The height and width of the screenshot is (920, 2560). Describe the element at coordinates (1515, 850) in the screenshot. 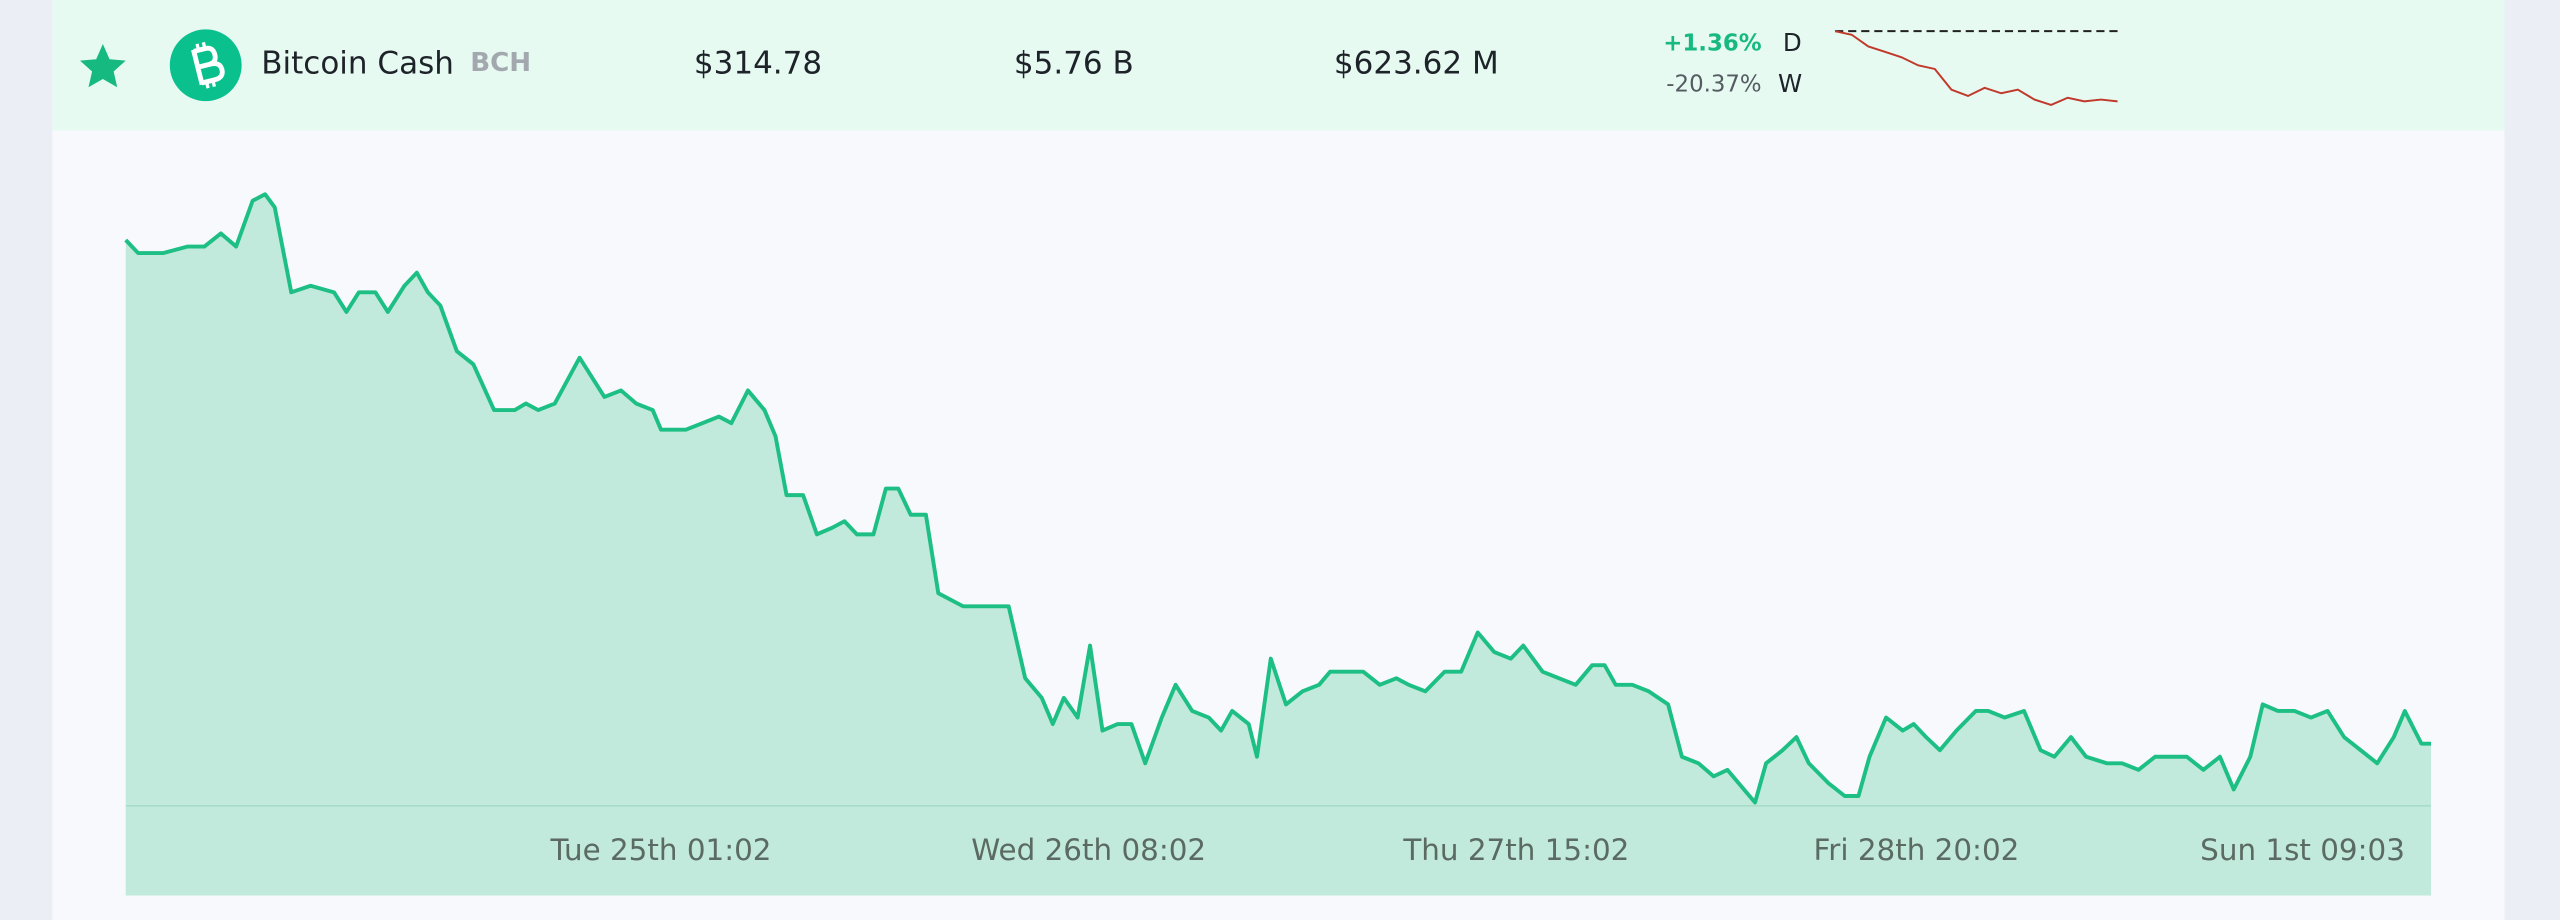

I see `x-tick-label: Thu 27th 15:02` at that location.